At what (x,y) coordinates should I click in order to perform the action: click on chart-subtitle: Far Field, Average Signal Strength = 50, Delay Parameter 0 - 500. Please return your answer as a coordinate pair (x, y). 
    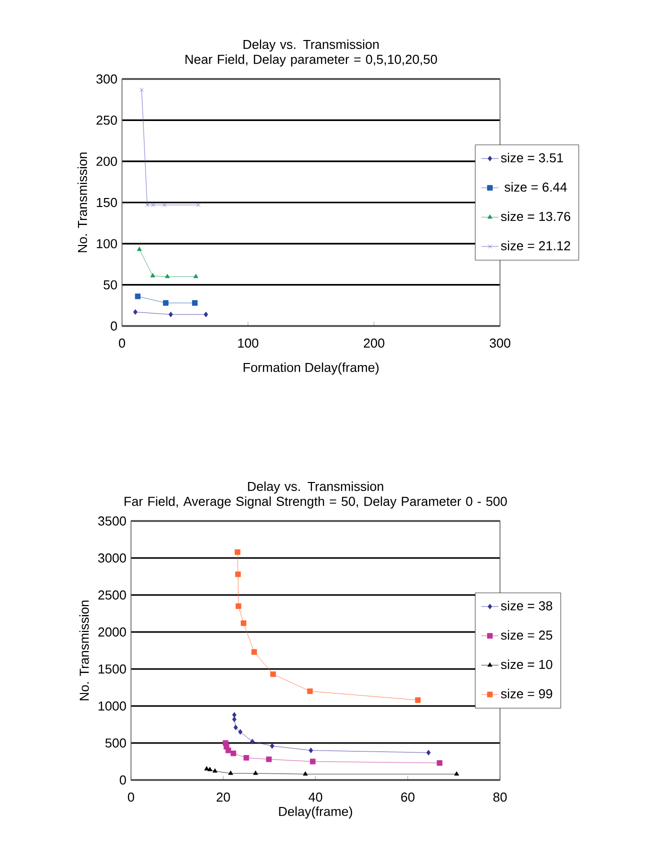
    Looking at the image, I should click on (315, 502).